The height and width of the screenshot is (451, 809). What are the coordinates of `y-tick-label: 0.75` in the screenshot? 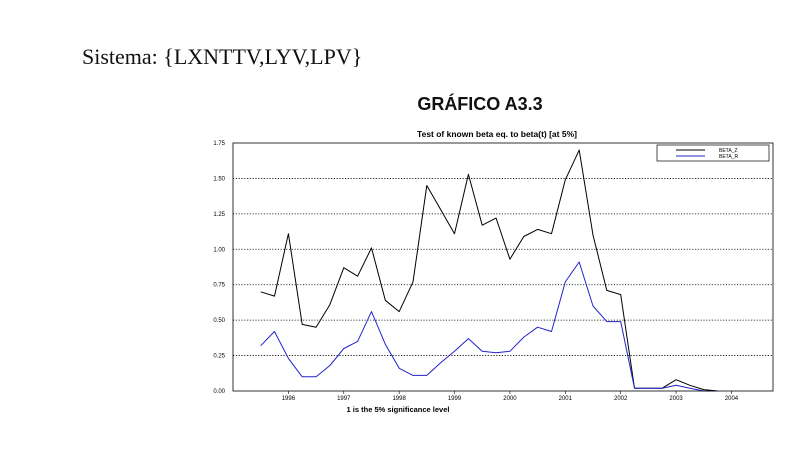 It's located at (219, 286).